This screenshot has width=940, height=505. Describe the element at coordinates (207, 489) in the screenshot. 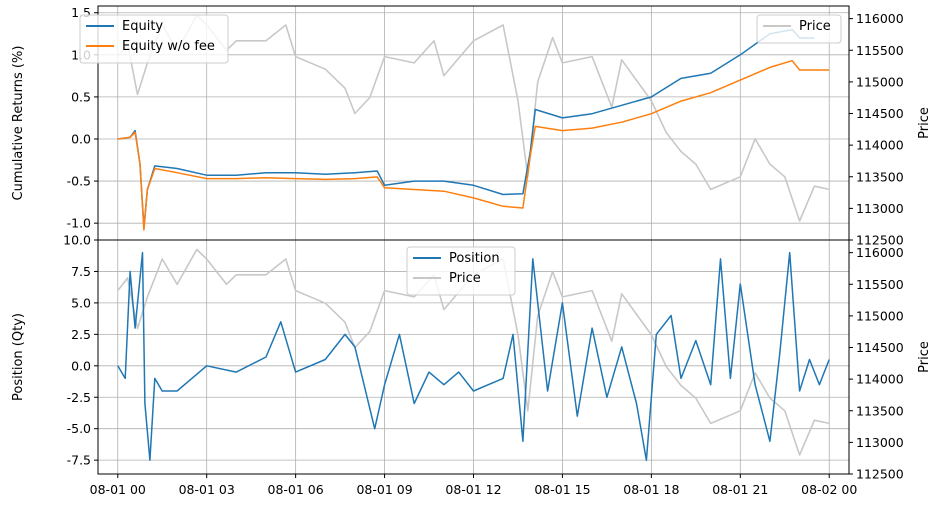

I see `x-tick-label: 08-01 03` at that location.